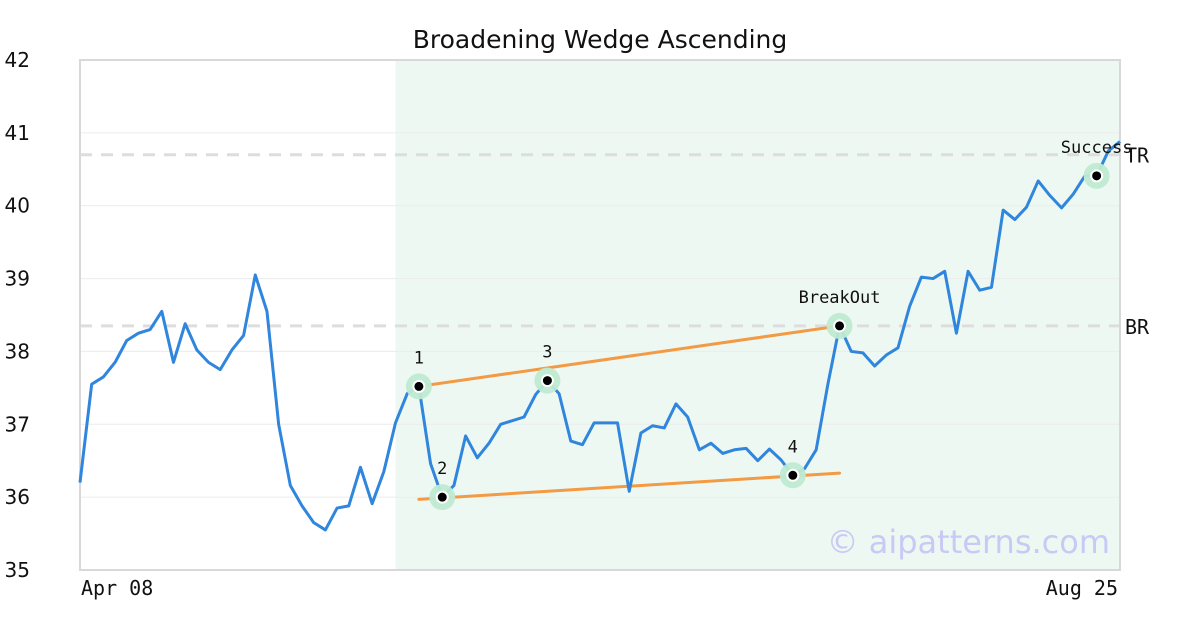  Describe the element at coordinates (840, 298) in the screenshot. I see `point-label: BreakOut` at that location.